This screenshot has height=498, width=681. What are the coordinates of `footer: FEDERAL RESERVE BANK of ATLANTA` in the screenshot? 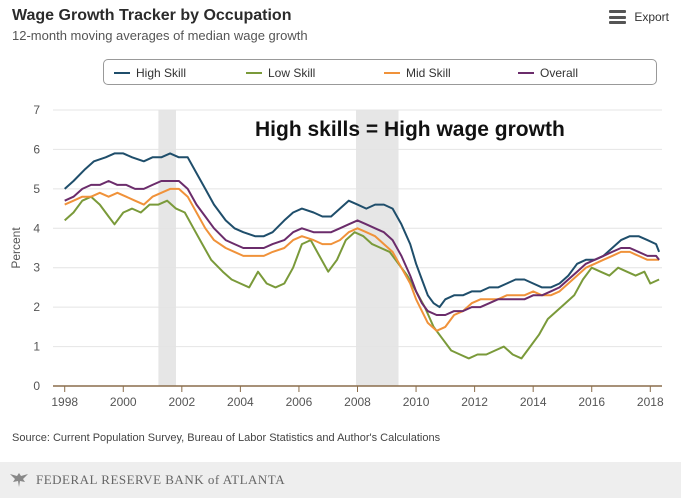 It's located at (340, 480).